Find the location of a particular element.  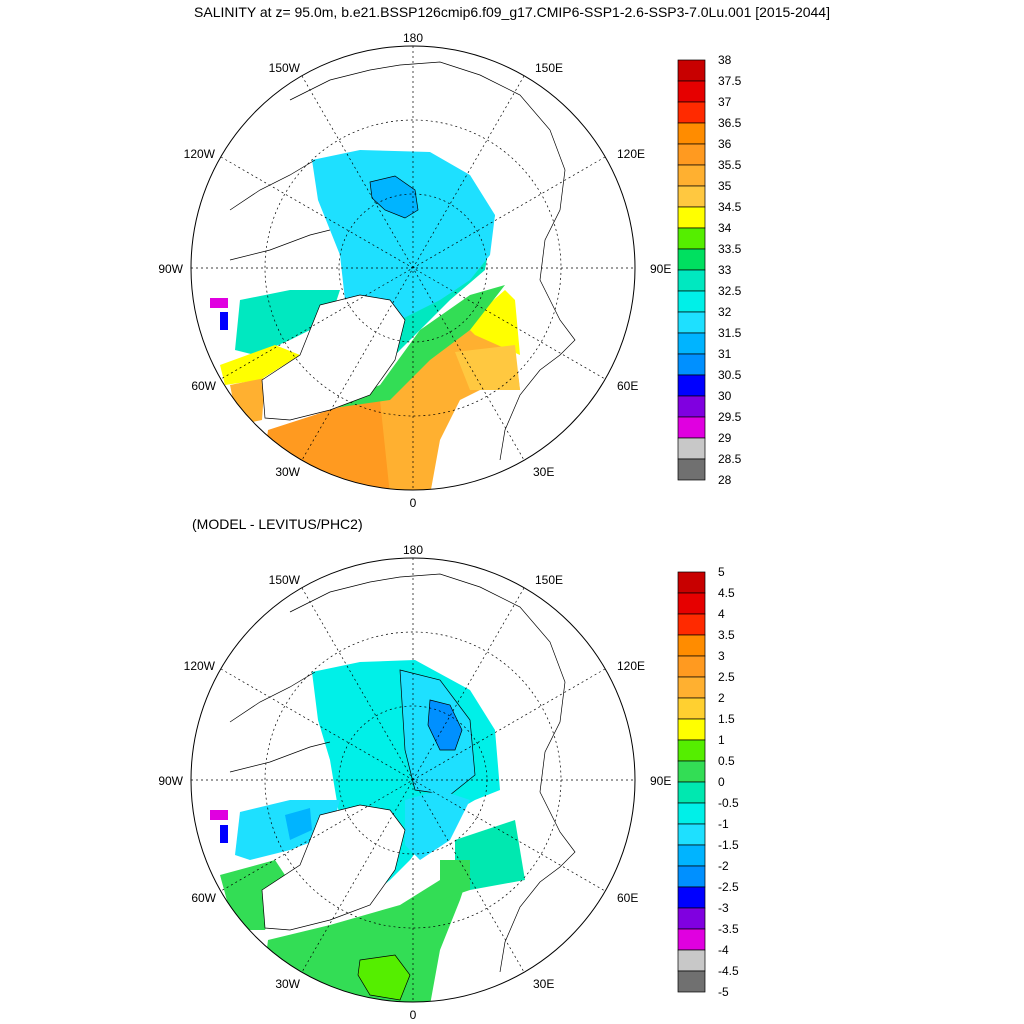

colorbar-tick-label: 2.5 is located at coordinates (726, 677).